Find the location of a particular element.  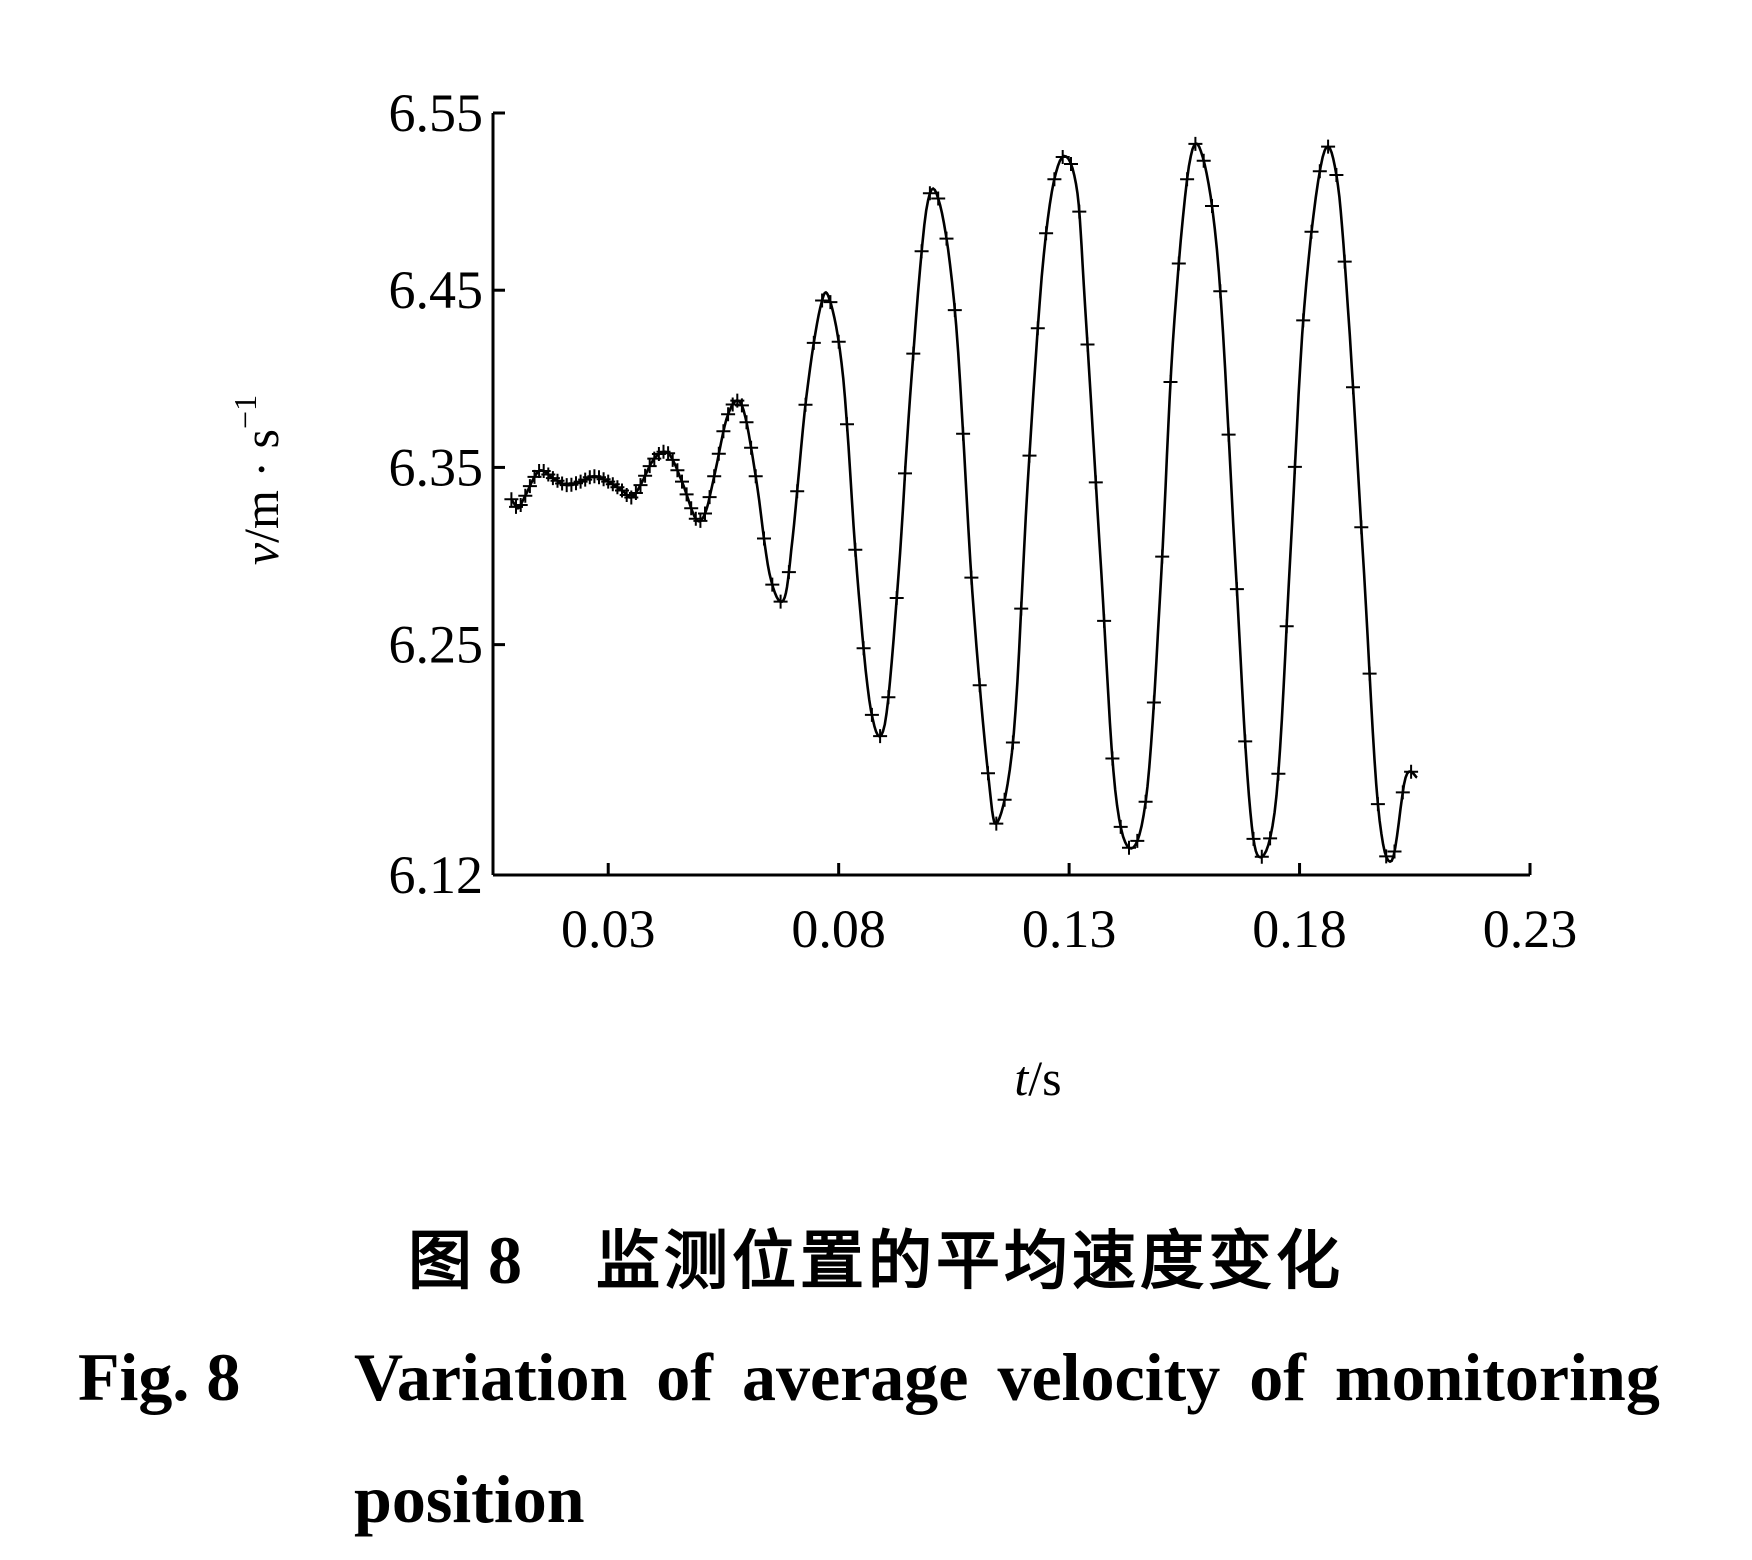

caption-en-text-line2: position is located at coordinates (469, 1499).